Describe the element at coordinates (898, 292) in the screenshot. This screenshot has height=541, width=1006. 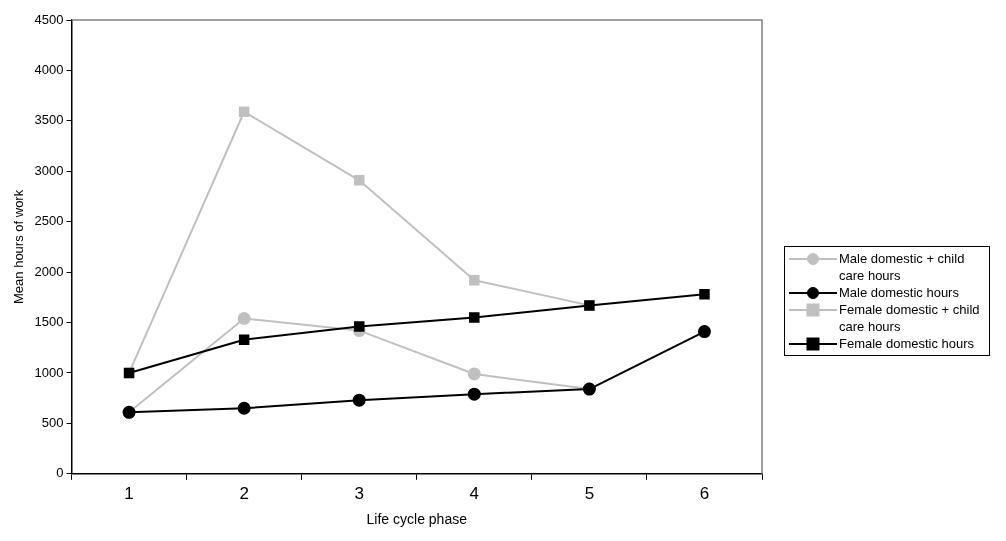
I see `legend-label: Male domestic hours` at that location.